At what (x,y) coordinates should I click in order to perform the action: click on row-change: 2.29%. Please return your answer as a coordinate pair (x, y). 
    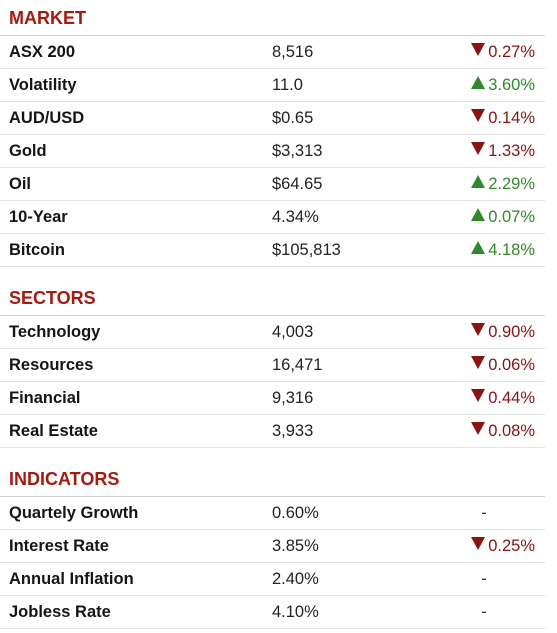
    Looking at the image, I should click on (485, 184).